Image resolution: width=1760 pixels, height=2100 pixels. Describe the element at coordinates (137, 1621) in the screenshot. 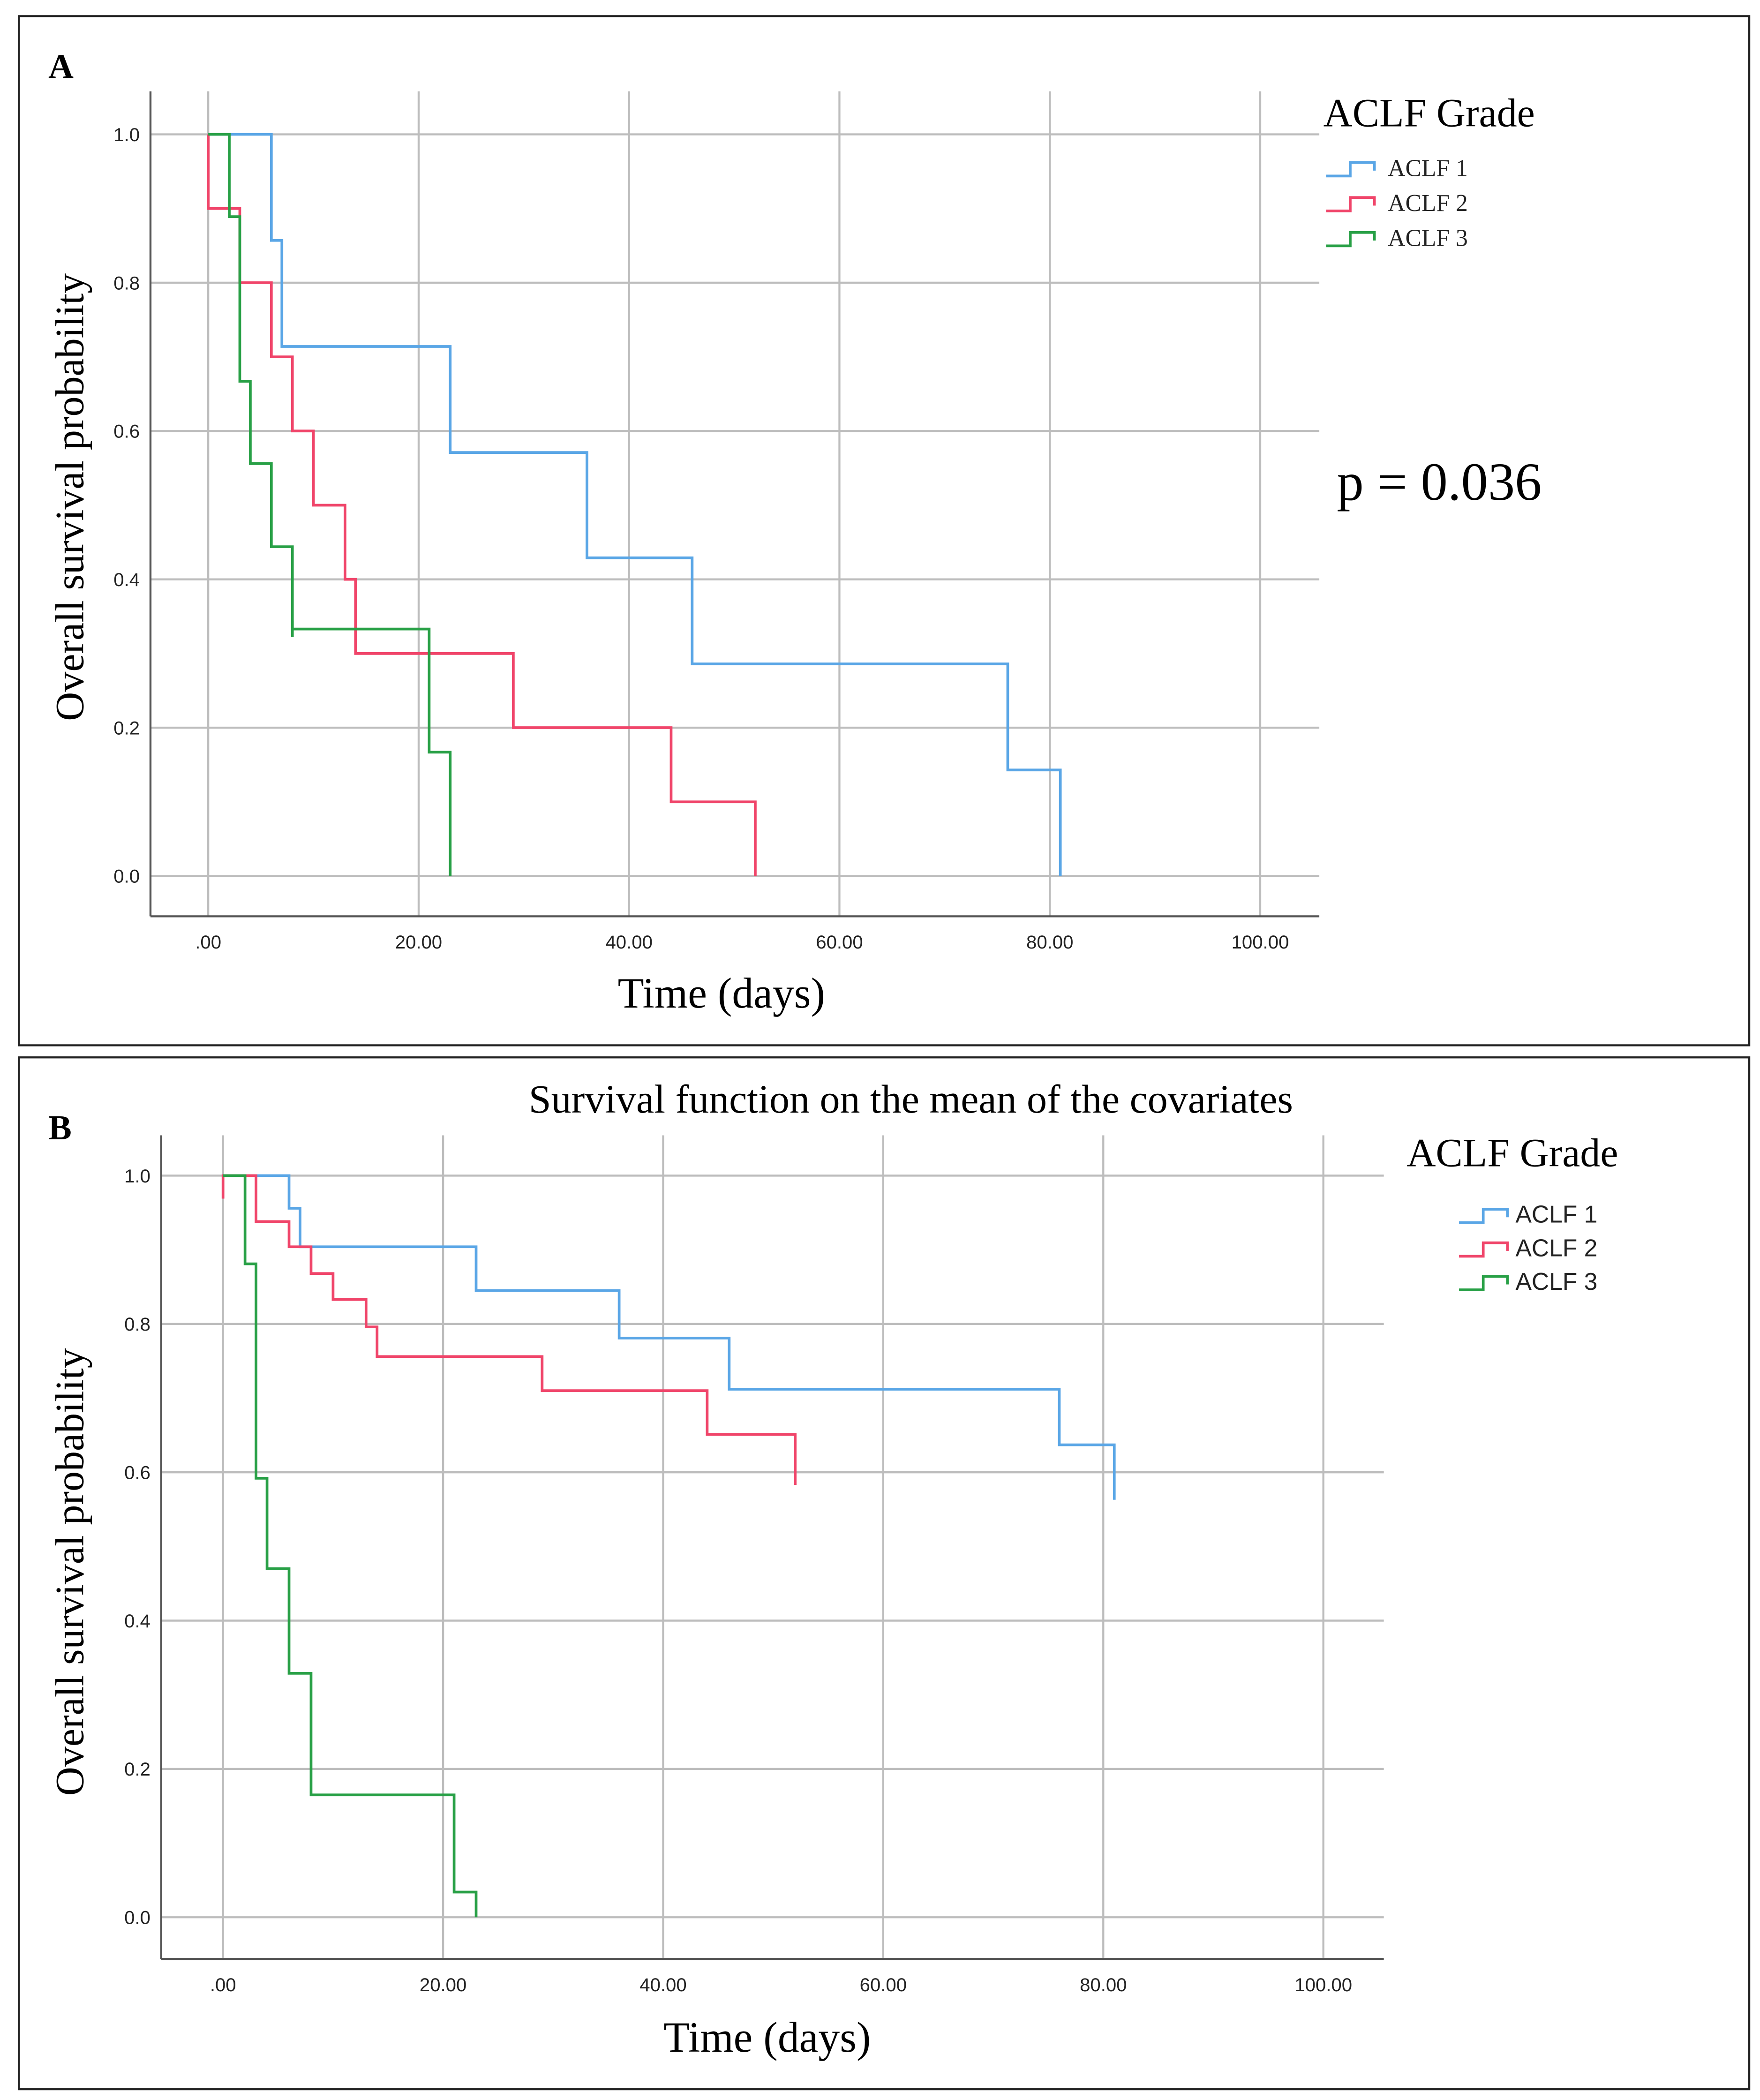

I see `panel-b-y-tick-label: 0.4` at that location.